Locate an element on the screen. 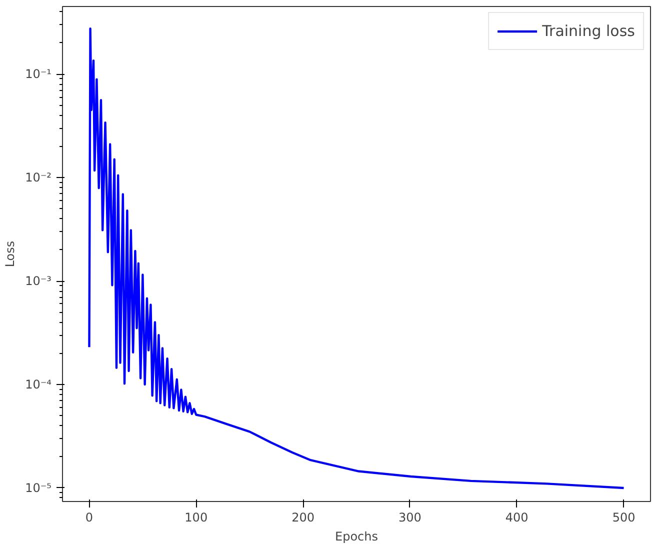  legend-label: Training loss is located at coordinates (588, 31).